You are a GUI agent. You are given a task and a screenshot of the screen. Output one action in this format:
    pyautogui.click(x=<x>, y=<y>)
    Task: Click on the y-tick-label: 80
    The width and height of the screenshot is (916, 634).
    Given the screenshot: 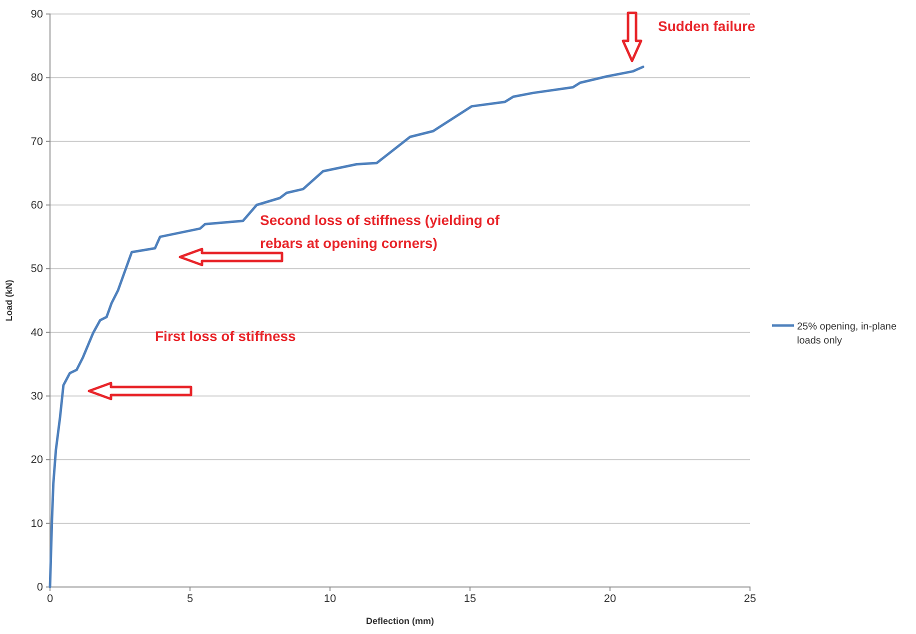 What is the action you would take?
    pyautogui.click(x=36, y=78)
    